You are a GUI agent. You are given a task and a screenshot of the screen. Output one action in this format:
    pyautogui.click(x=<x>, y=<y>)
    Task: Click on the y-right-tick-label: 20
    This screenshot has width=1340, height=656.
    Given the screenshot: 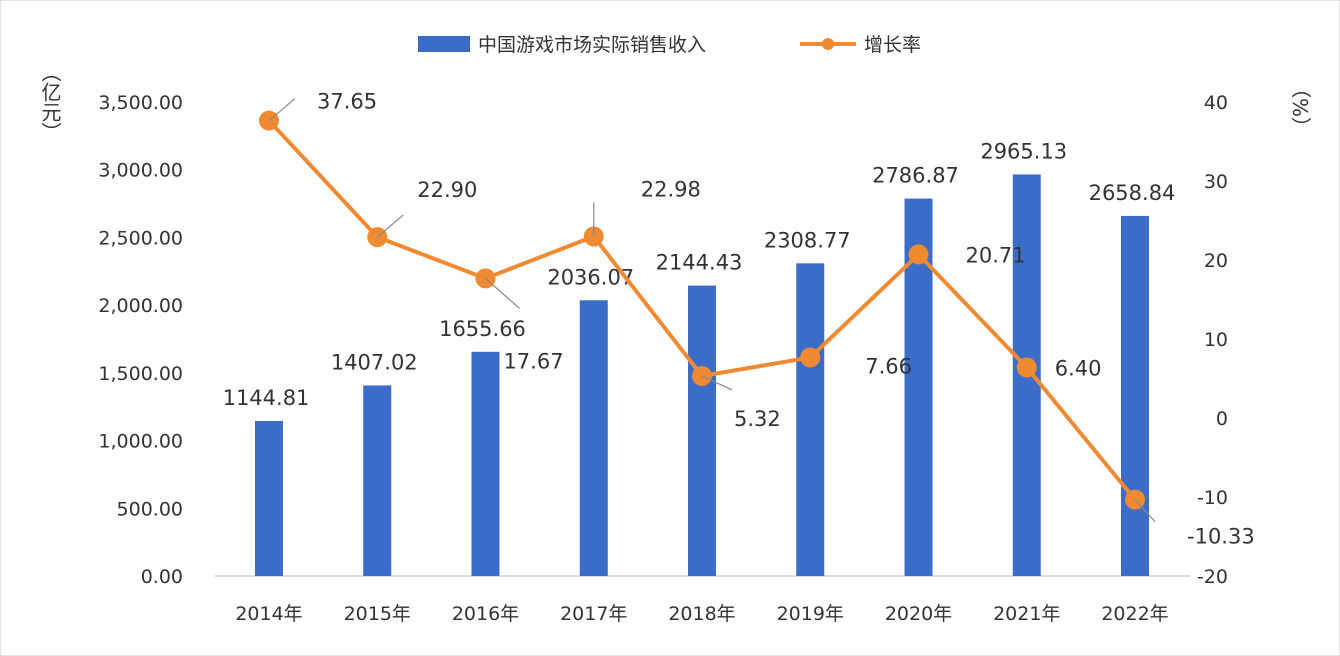 What is the action you would take?
    pyautogui.click(x=1216, y=261)
    